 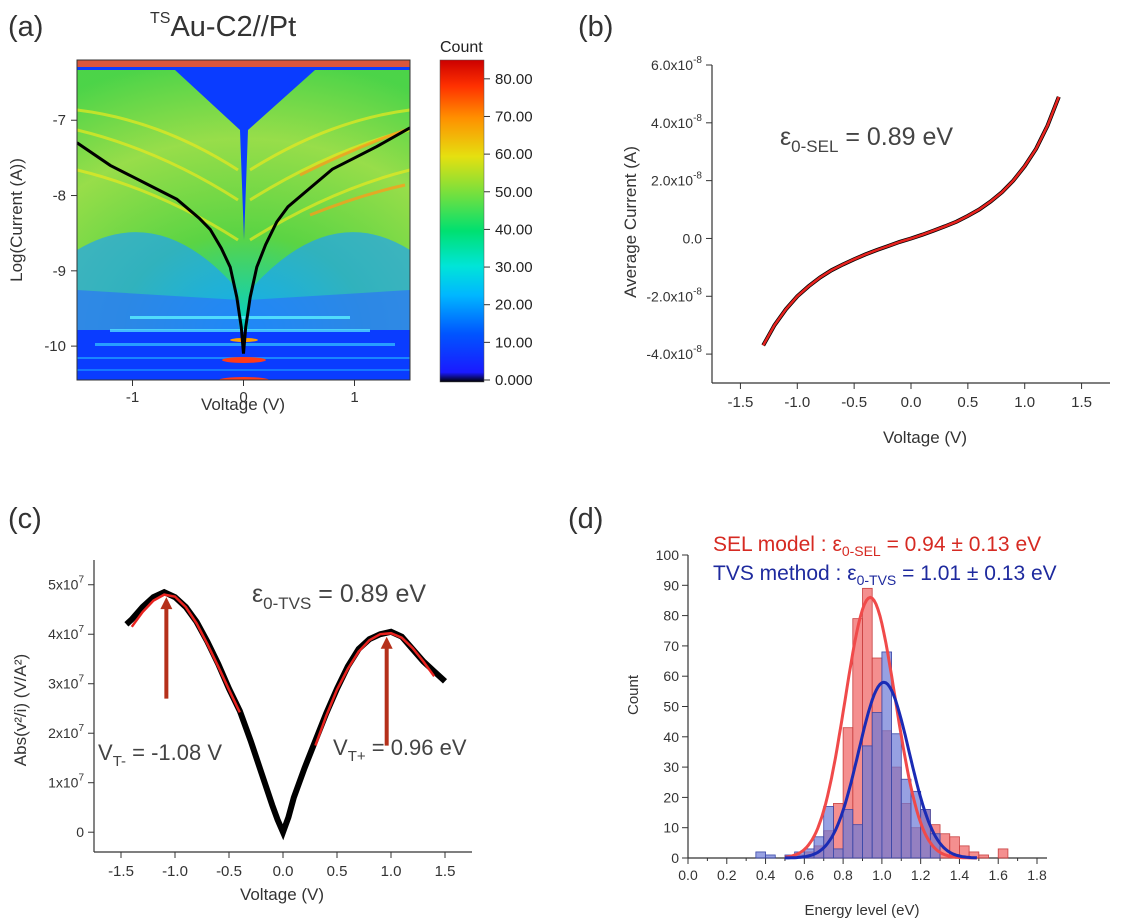 I want to click on y-tick-label: 1x10⁷, so click(x=66, y=782).